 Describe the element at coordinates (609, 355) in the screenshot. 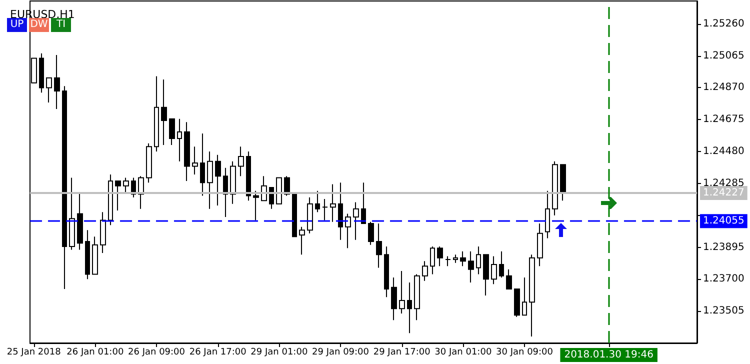

I see `x-tick-label: 2018.01.30 19:46` at that location.